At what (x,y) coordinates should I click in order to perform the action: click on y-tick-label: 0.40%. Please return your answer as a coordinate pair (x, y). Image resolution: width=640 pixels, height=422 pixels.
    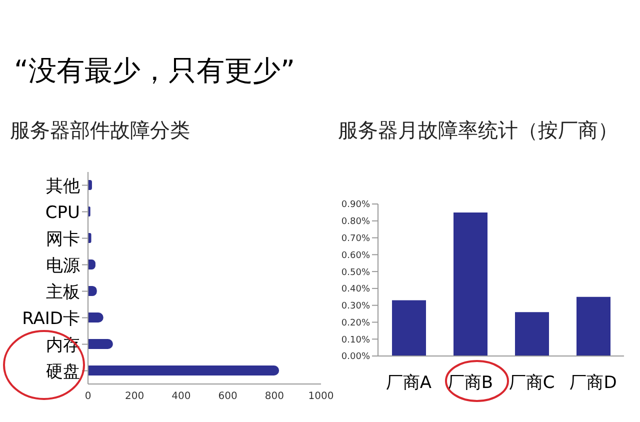
    Looking at the image, I should click on (355, 289).